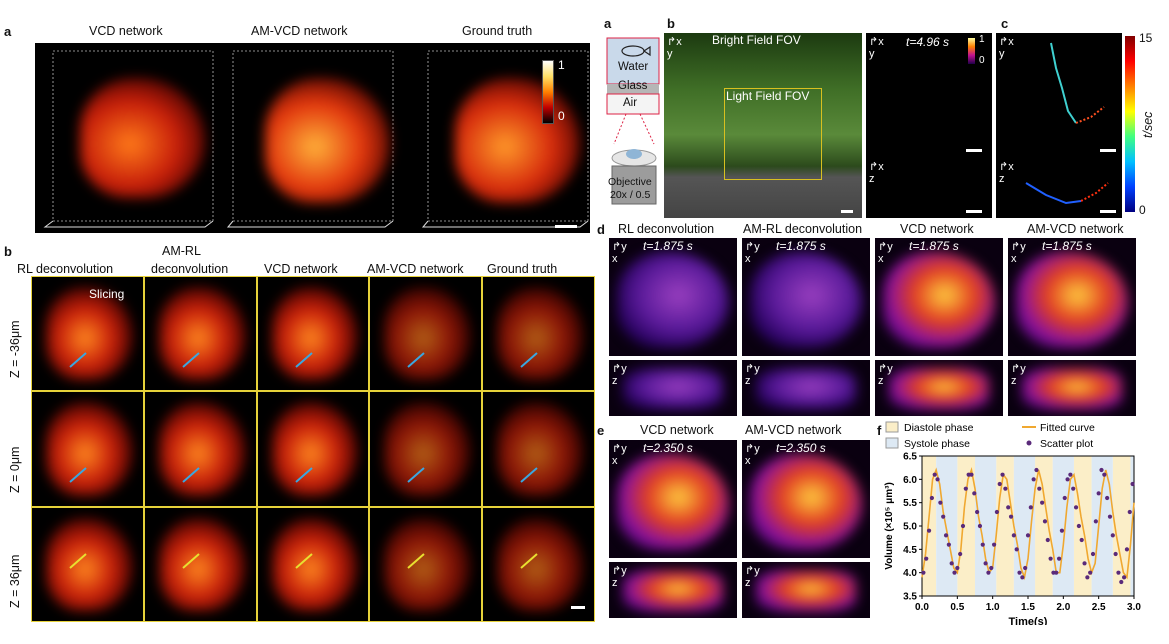 The image size is (1169, 644). Describe the element at coordinates (793, 430) in the screenshot. I see `e-title-am-vcd: AM-VCD network` at that location.